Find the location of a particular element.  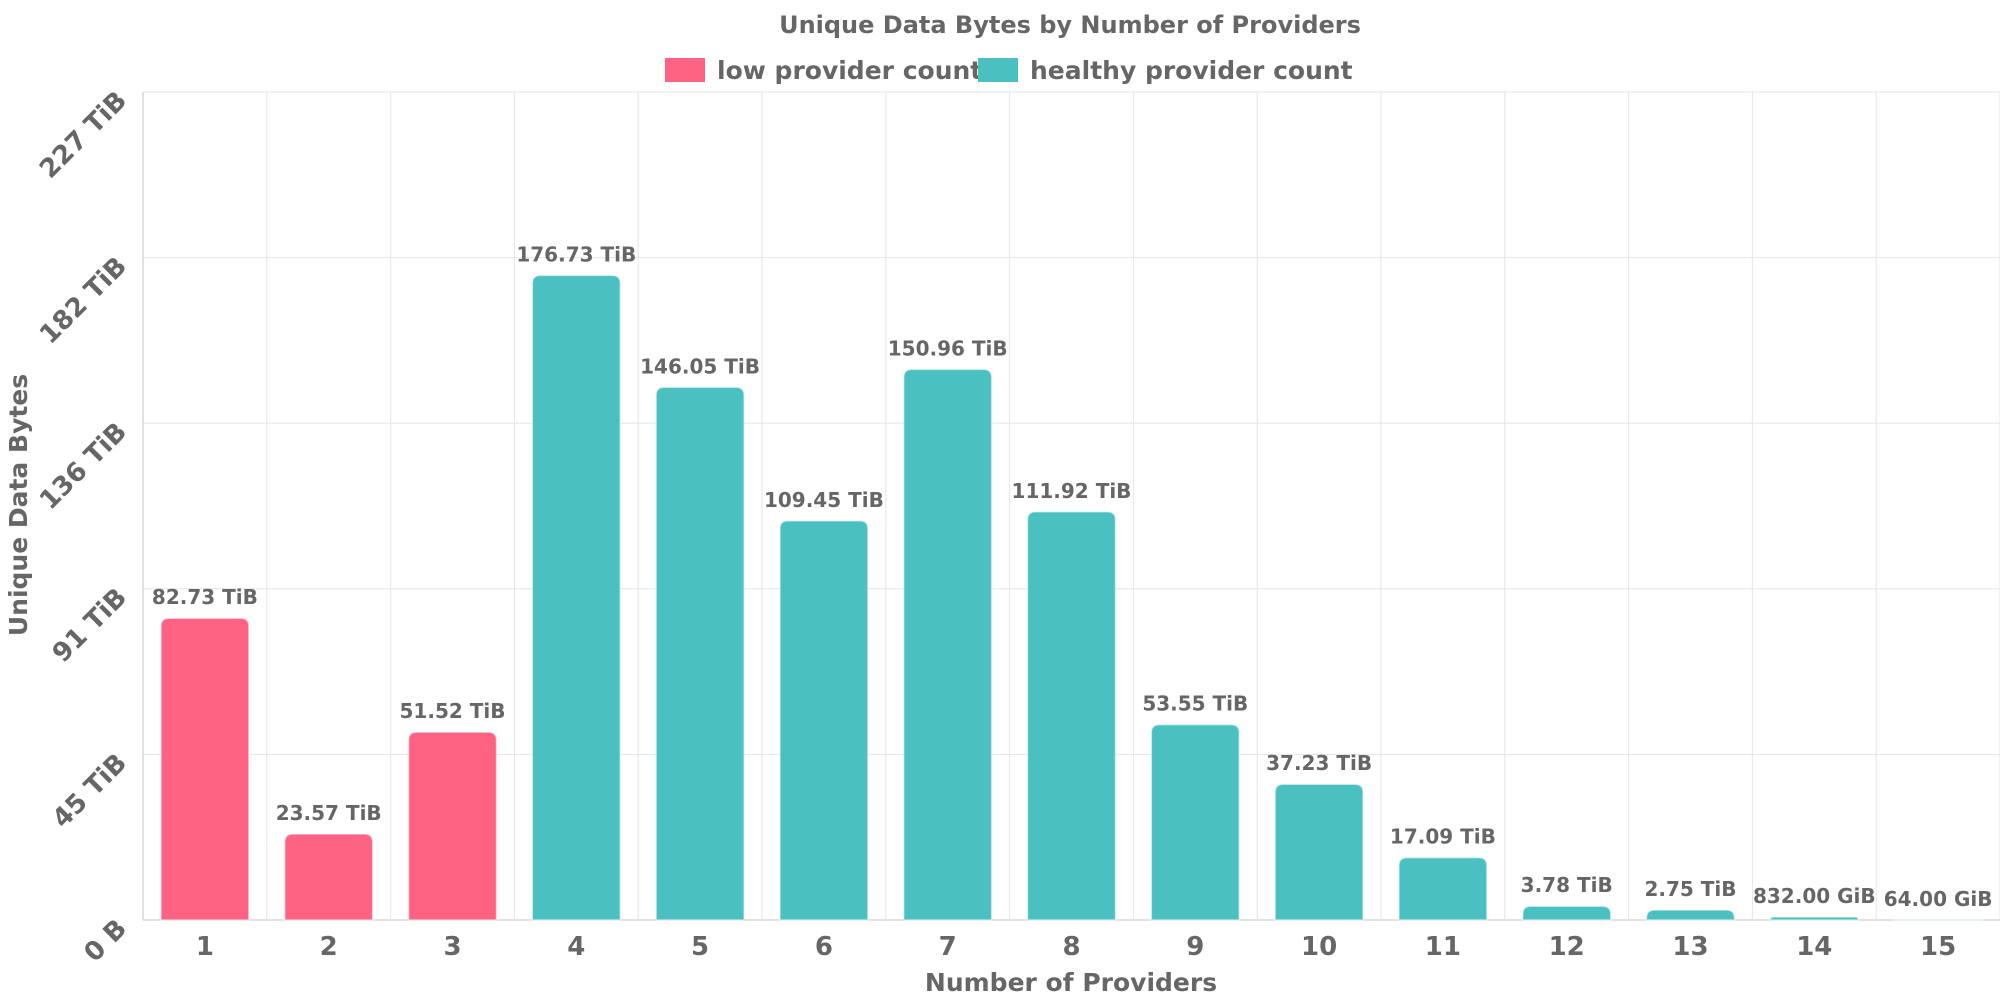

legend: low provider count healthy provider count is located at coordinates (1009, 70).